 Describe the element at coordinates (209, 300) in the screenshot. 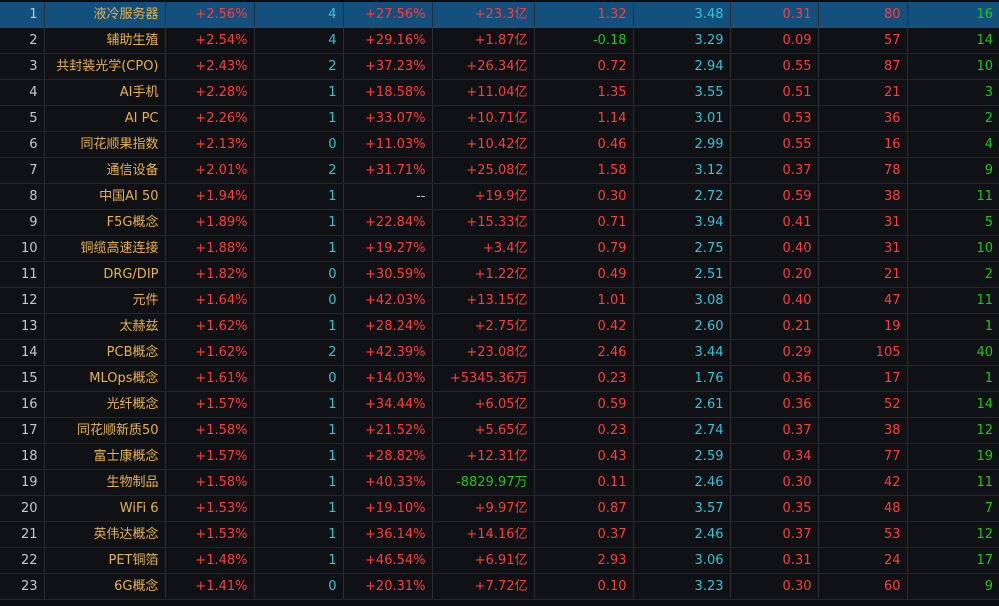

I see `change-percent: +1.64%` at that location.